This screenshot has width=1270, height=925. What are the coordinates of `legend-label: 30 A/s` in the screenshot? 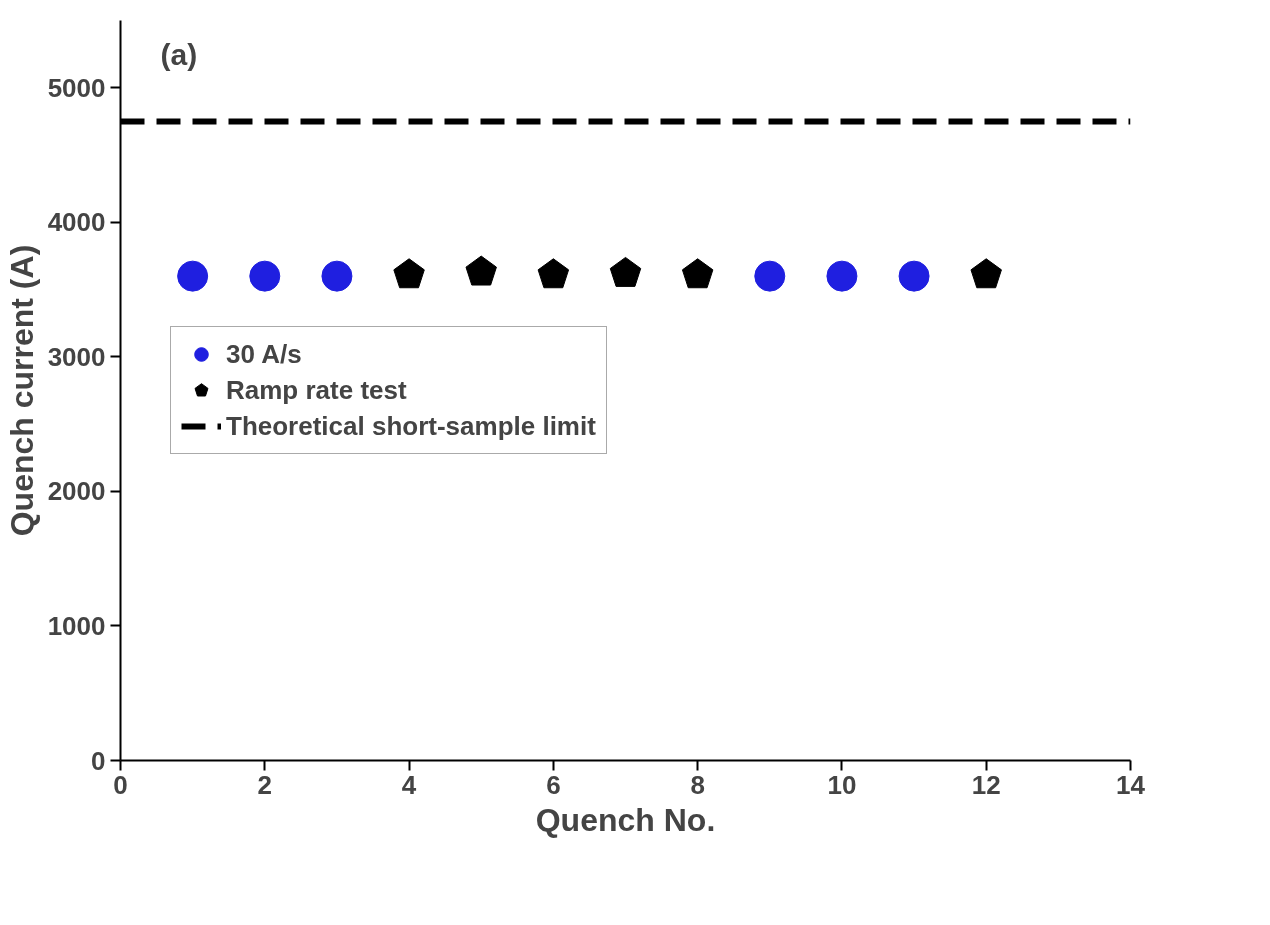 It's located at (264, 354).